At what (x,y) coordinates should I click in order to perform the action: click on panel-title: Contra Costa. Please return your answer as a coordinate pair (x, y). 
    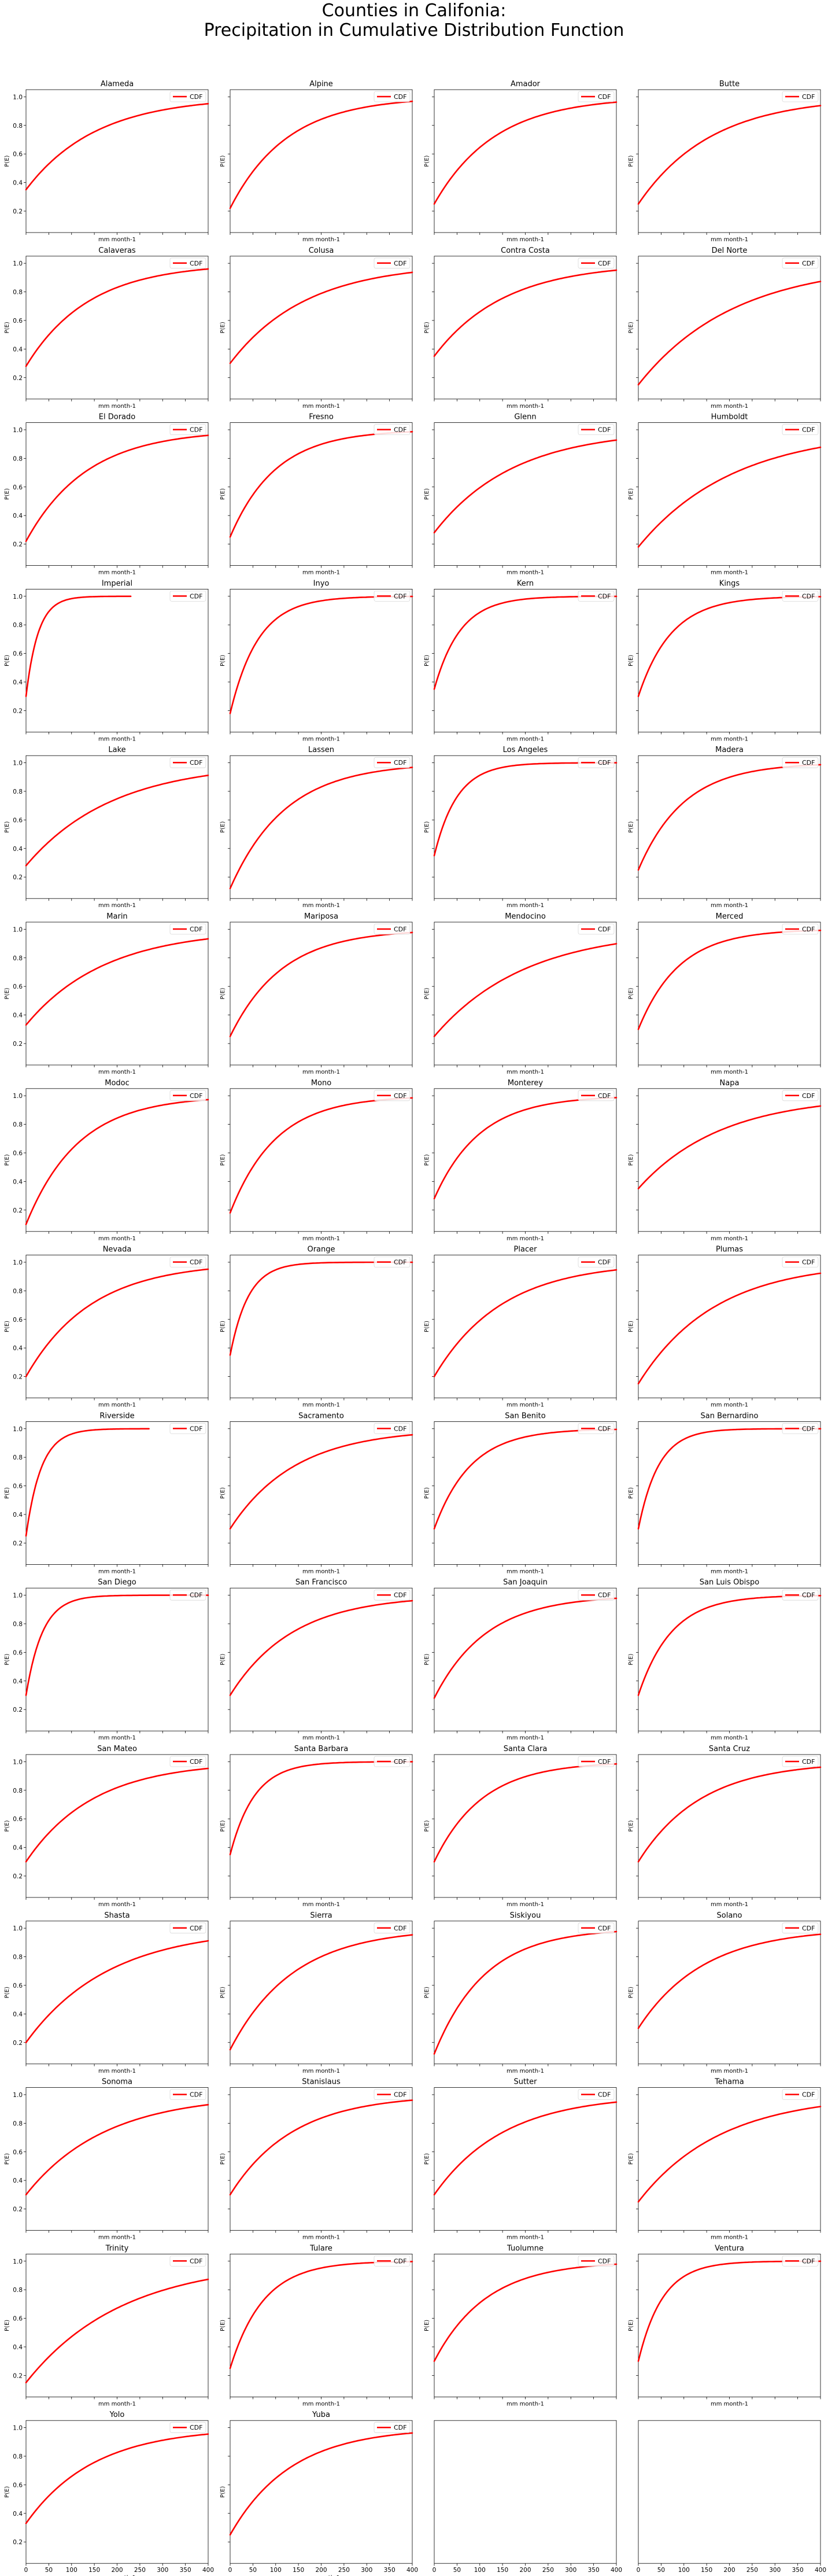
    Looking at the image, I should click on (525, 250).